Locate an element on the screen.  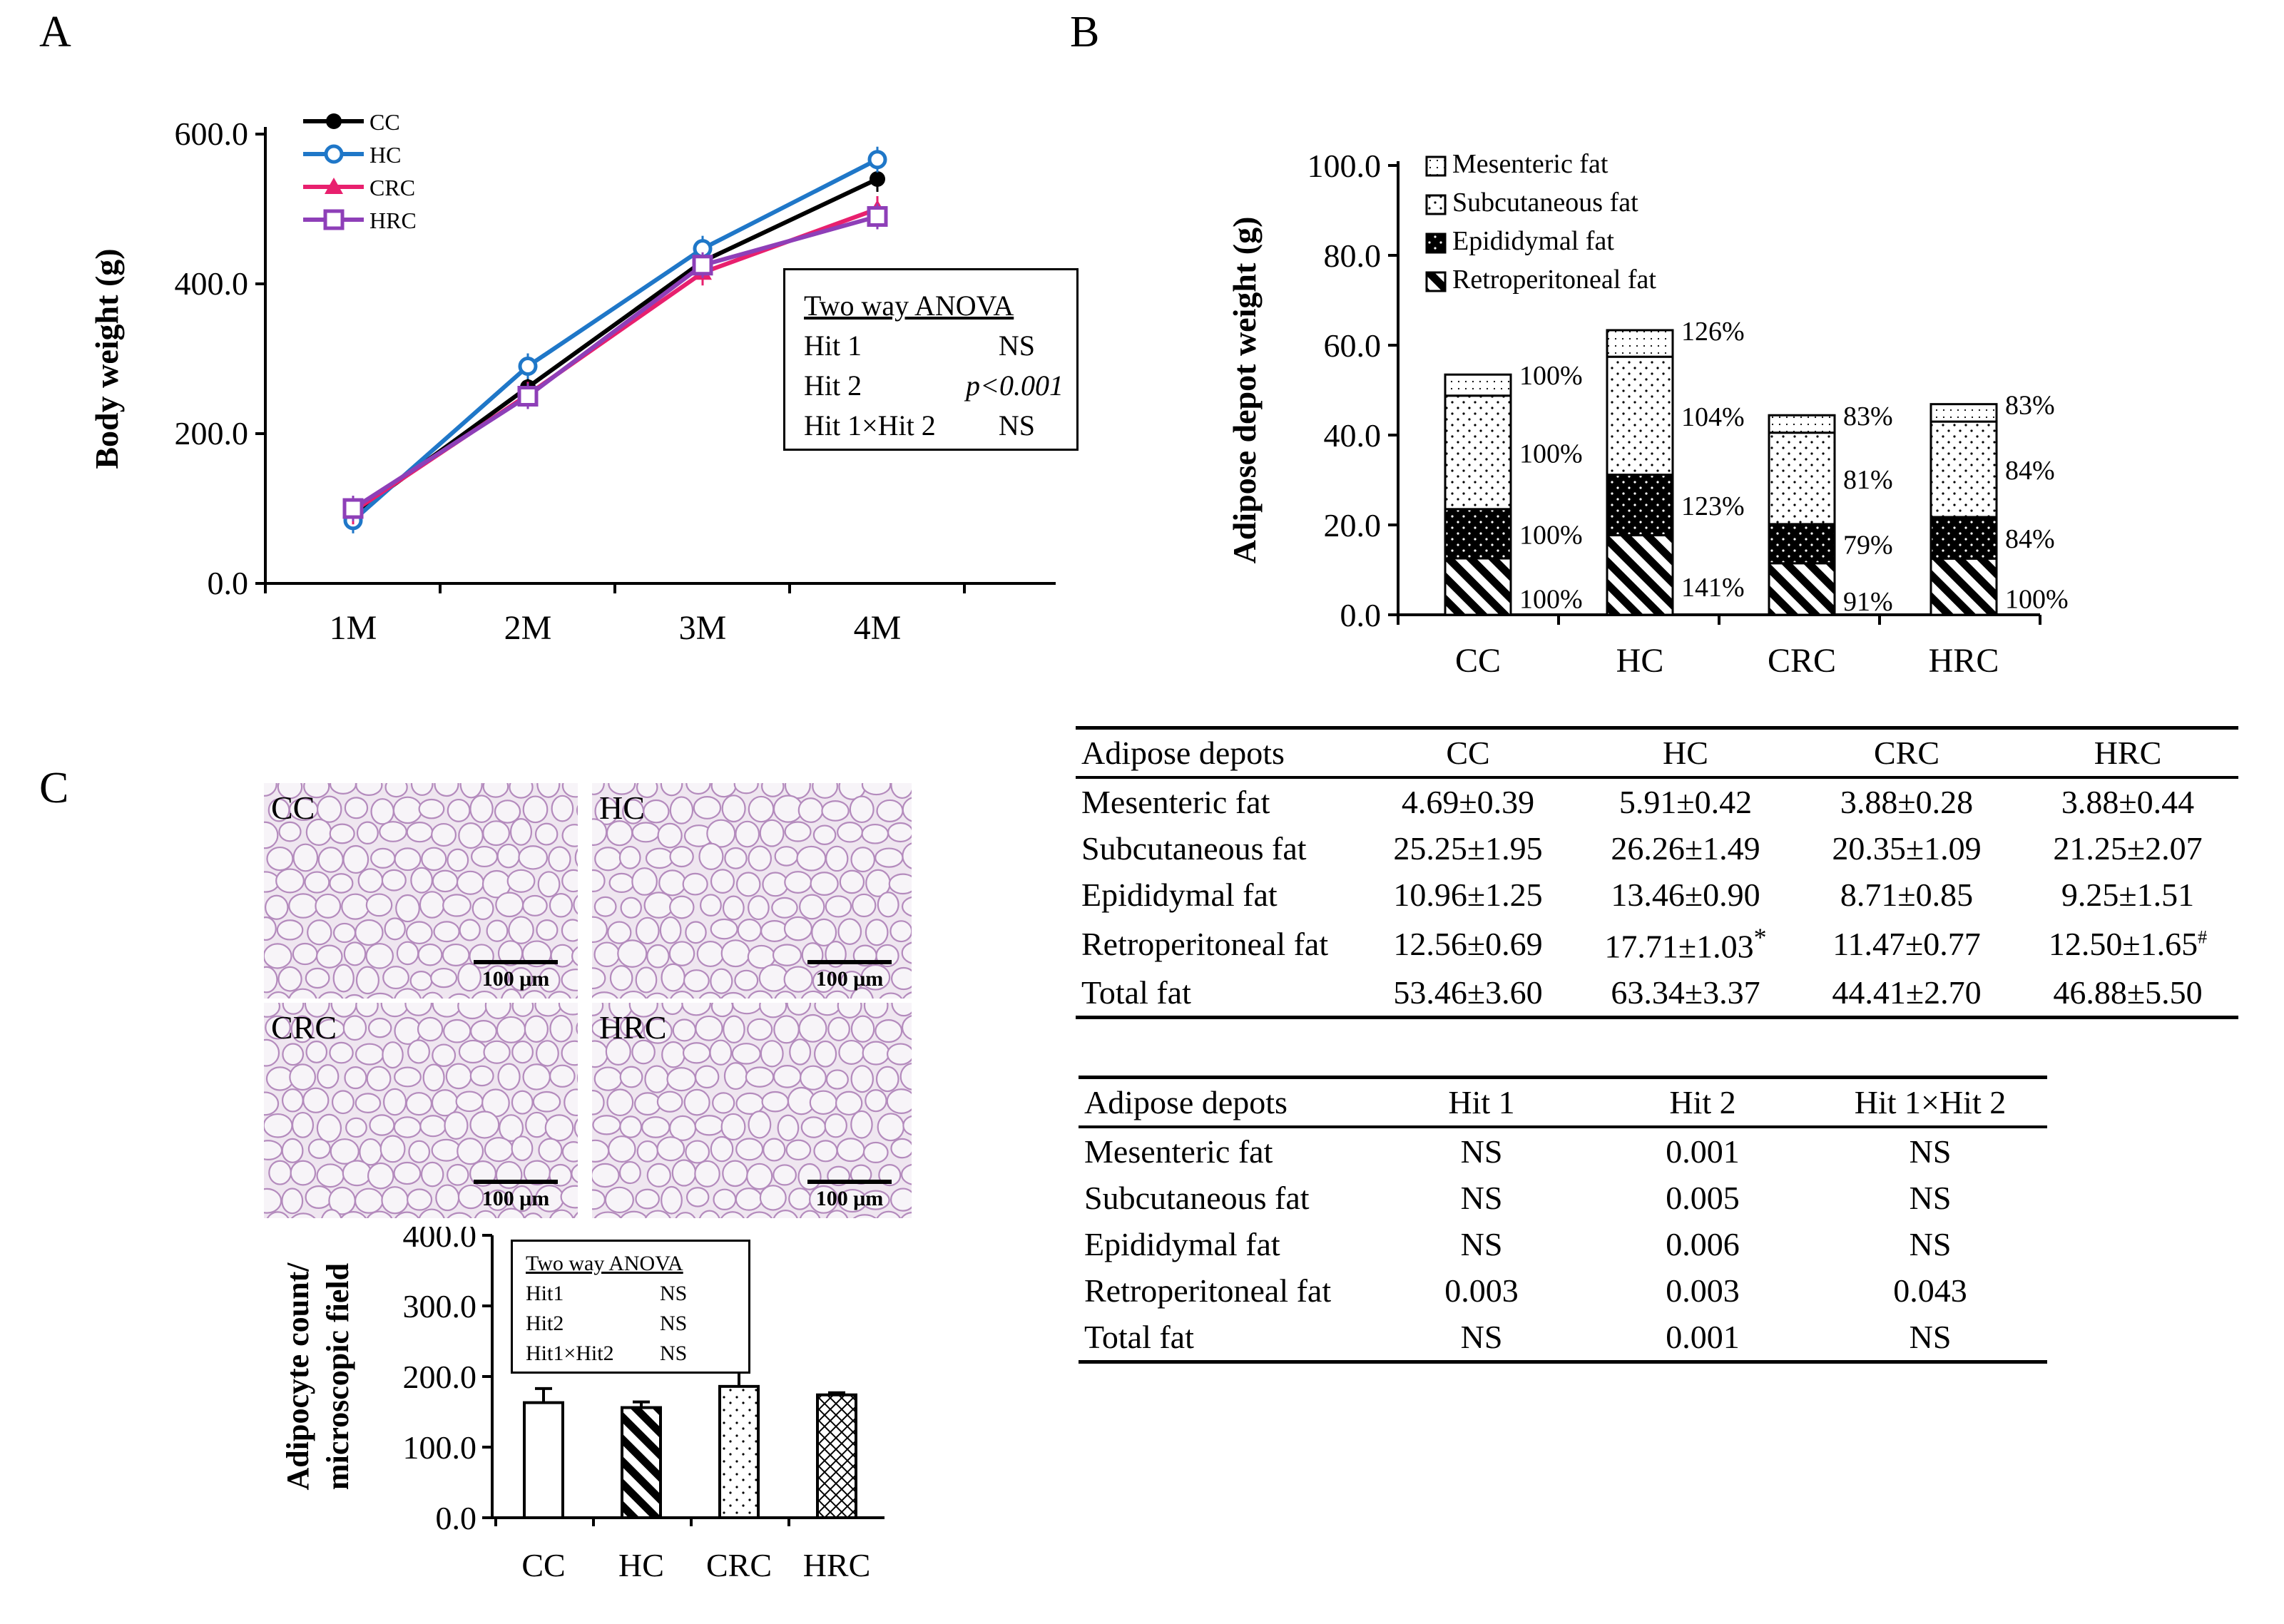
micrograph-cc: CC 100 μm is located at coordinates (421, 891).